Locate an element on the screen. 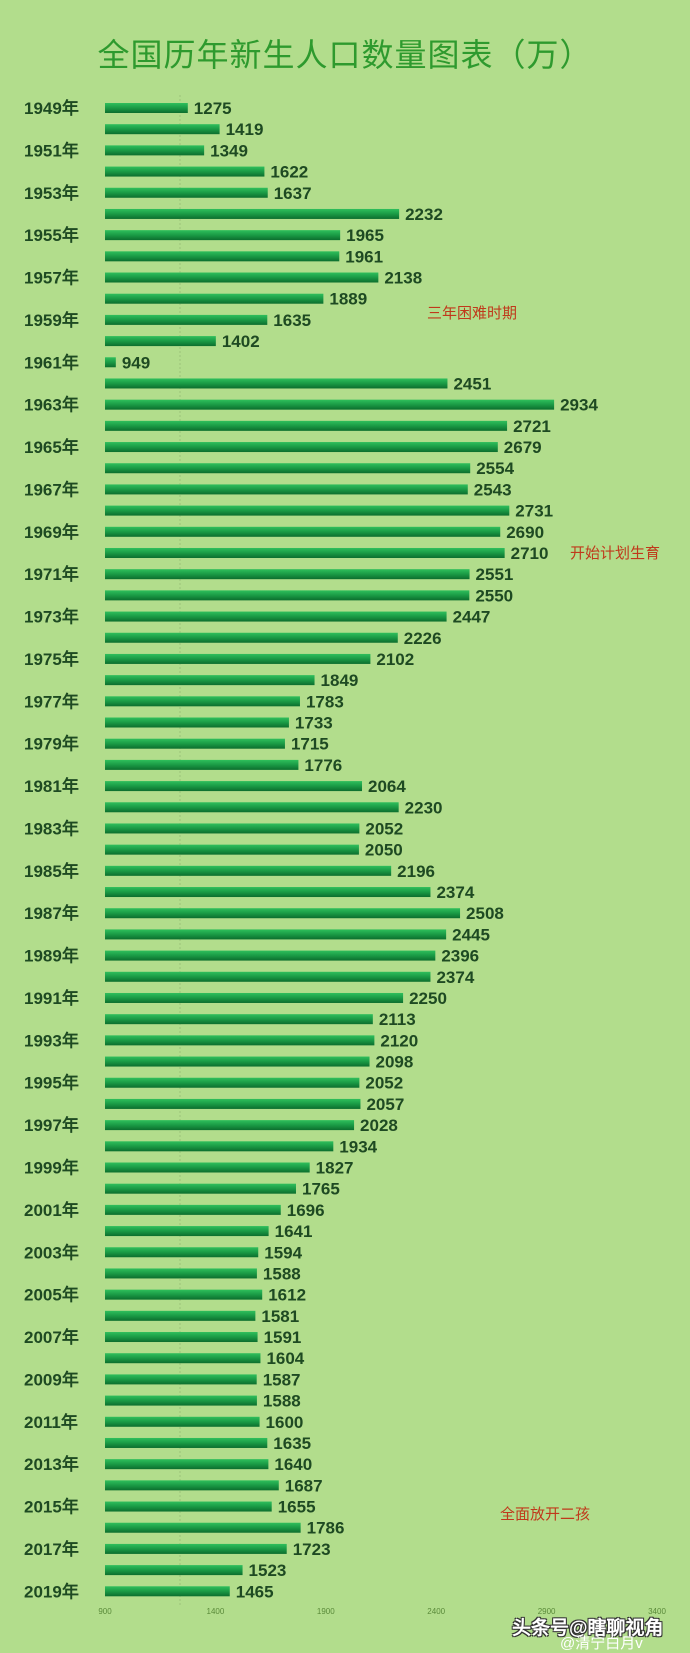 This screenshot has width=690, height=1653. year-label-1951: 1951年 is located at coordinates (51, 150).